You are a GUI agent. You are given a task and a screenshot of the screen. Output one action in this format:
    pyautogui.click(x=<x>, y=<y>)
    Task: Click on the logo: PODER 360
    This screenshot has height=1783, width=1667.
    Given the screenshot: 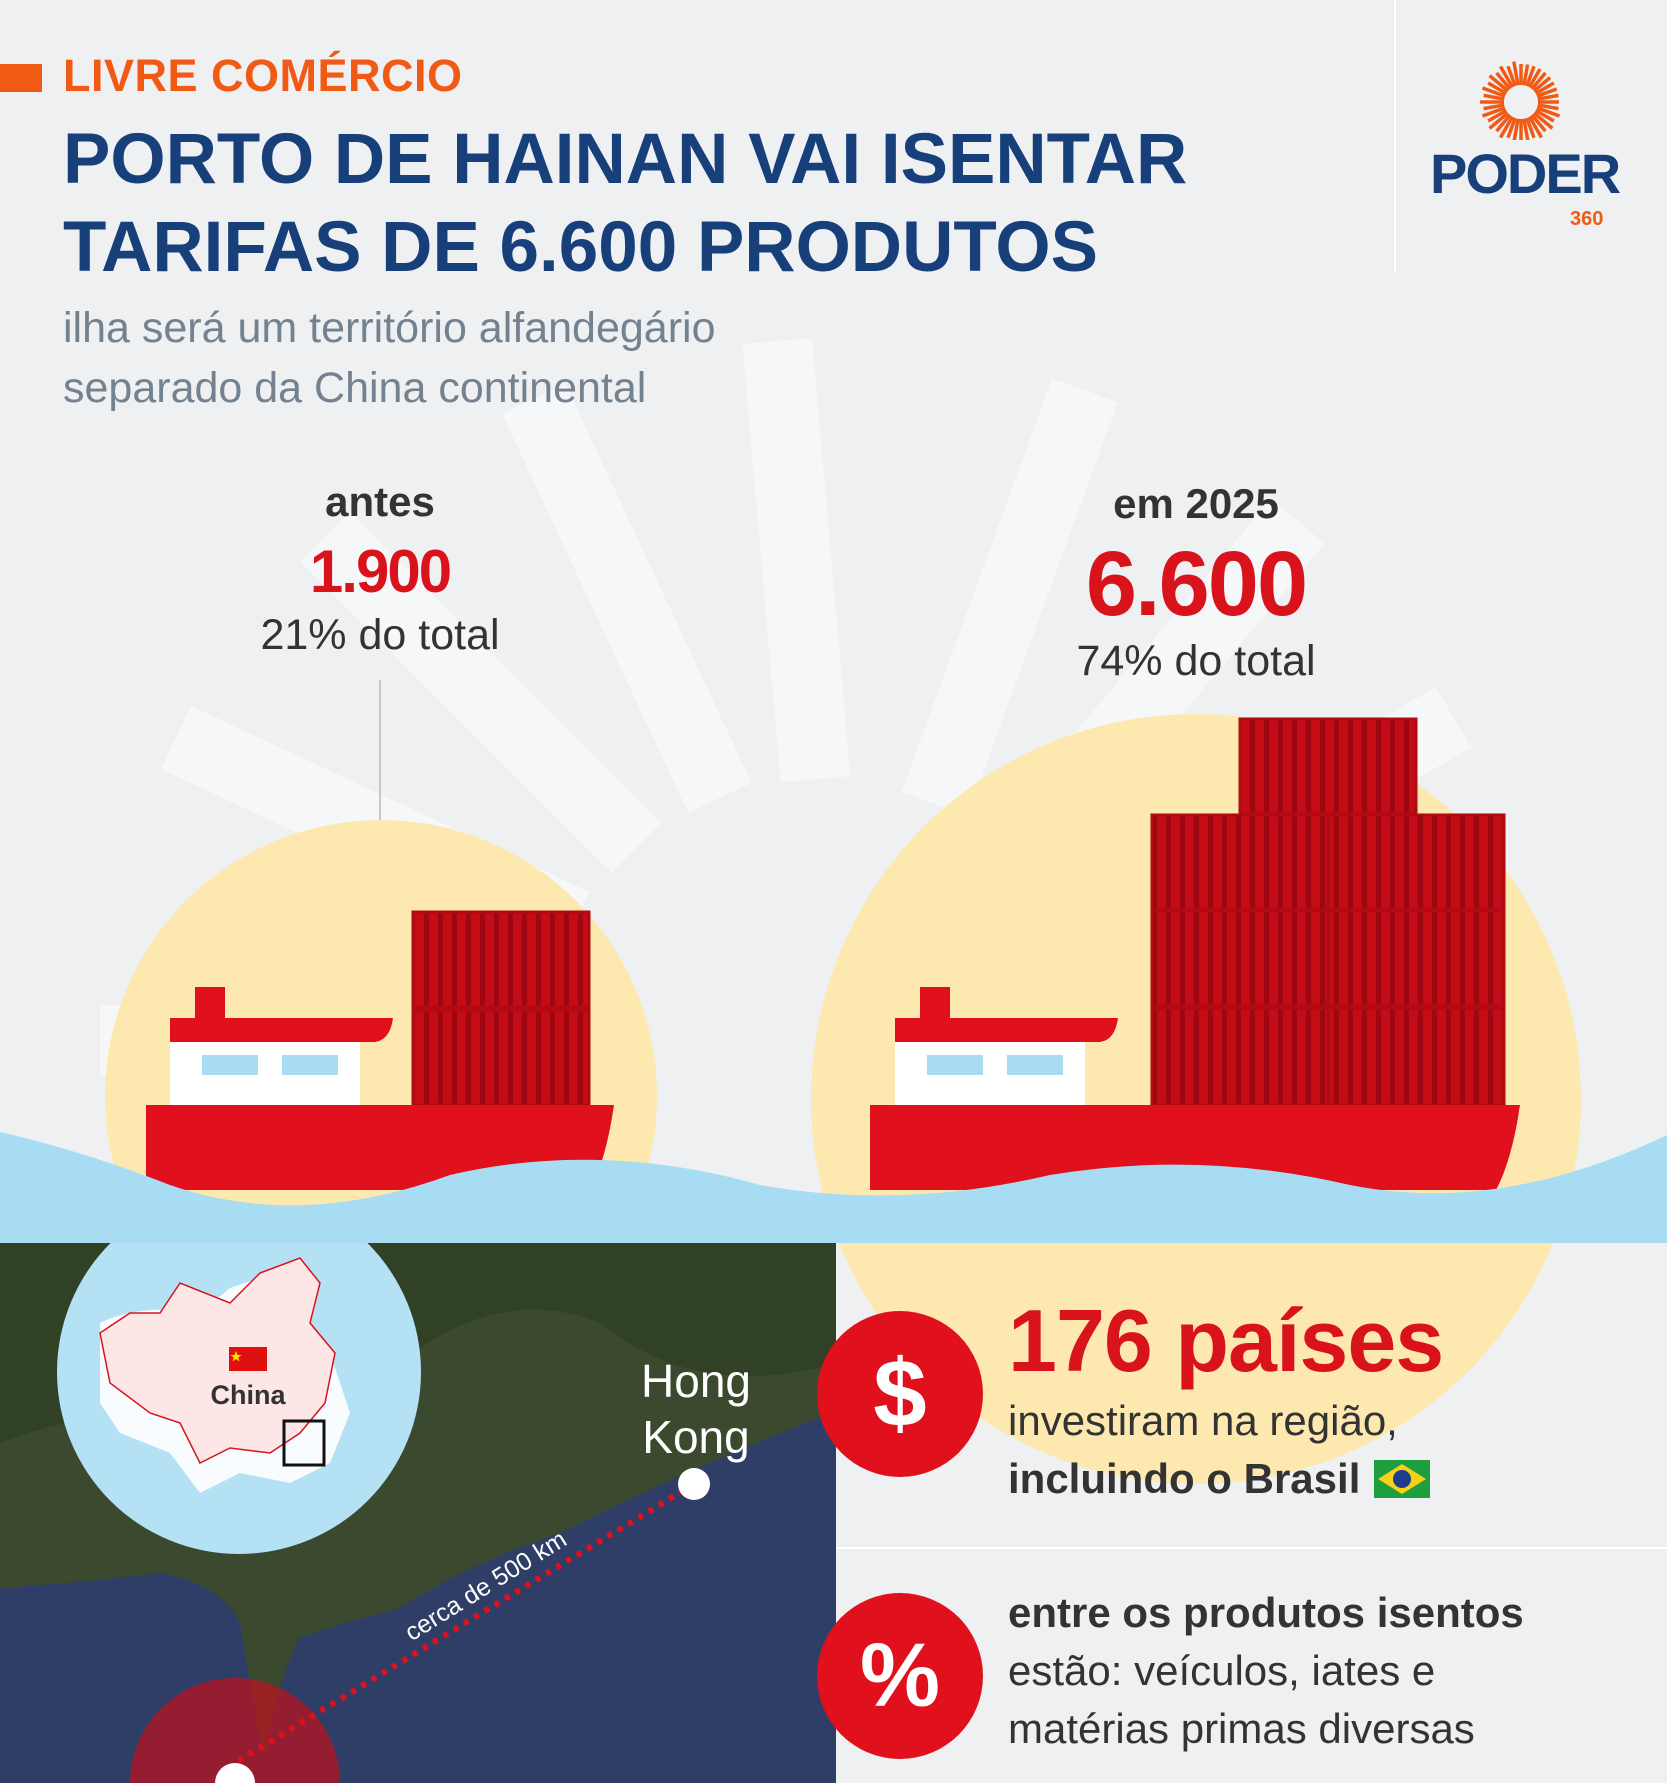 What is the action you would take?
    pyautogui.click(x=1525, y=147)
    